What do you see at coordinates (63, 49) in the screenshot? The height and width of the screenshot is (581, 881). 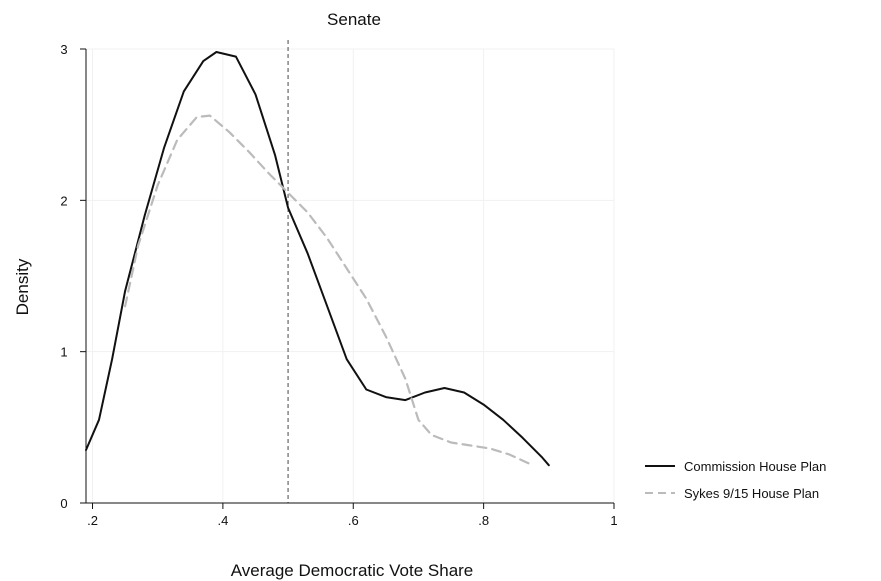 I see `y-tick-label: 3` at bounding box center [63, 49].